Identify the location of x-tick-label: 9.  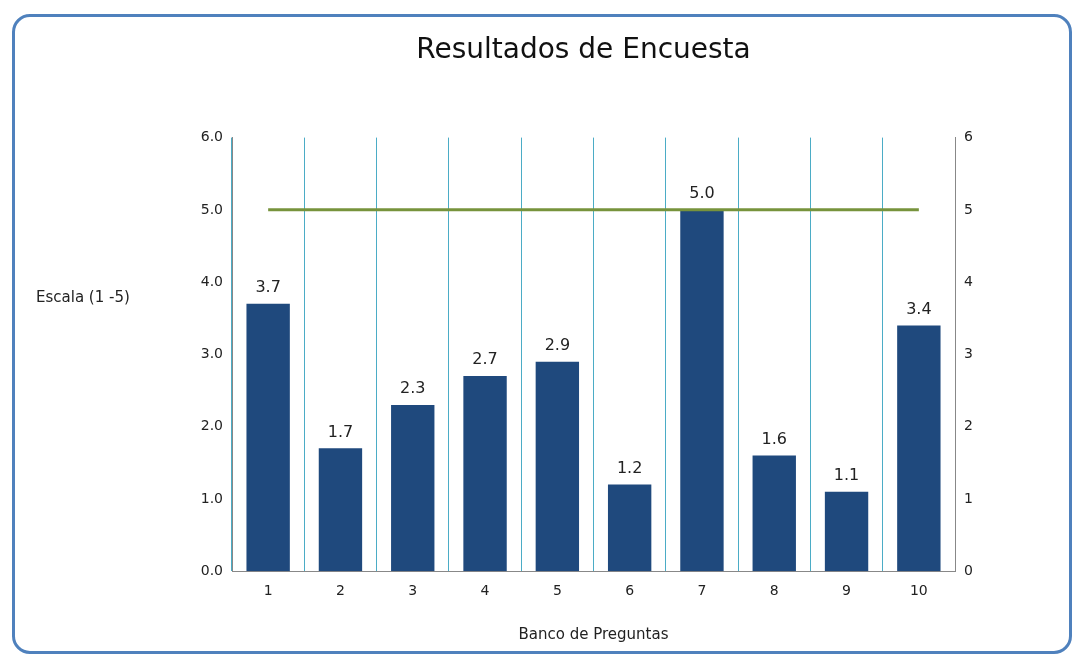
(847, 590).